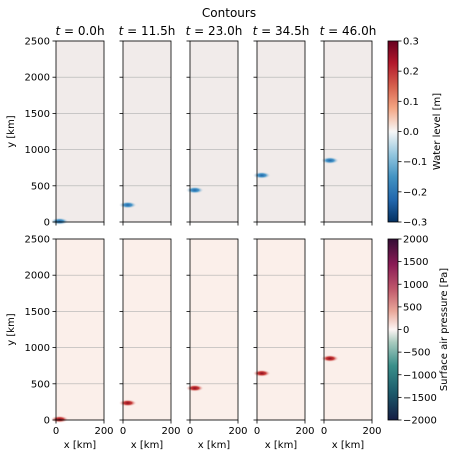 This screenshot has height=462, width=458. I want to click on colorbar-water-tick-label-6: −0.3, so click(415, 223).